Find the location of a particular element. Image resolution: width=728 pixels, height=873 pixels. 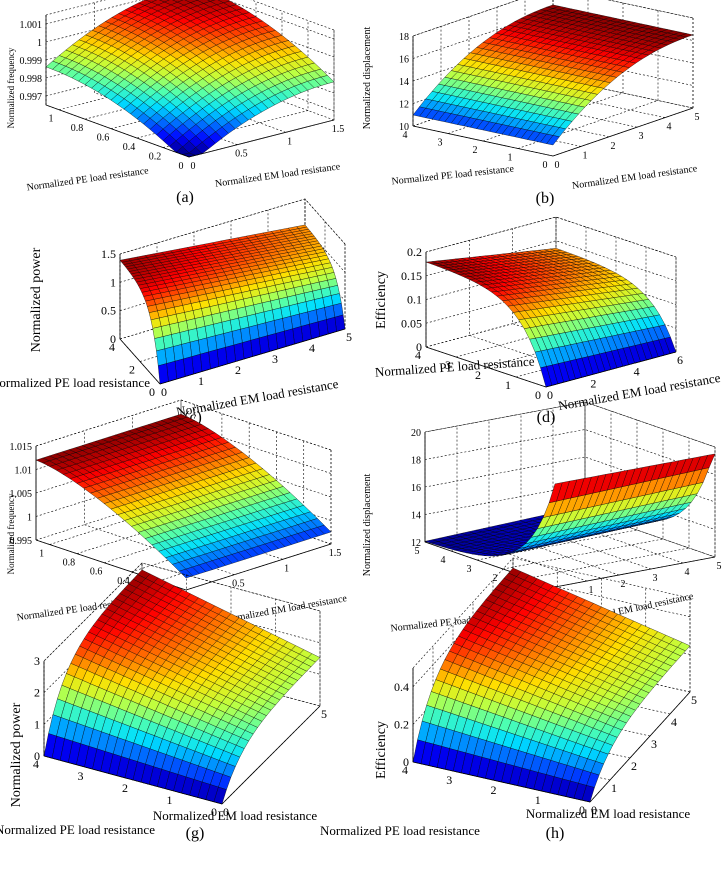

z-tick-label: 1.01 is located at coordinates (24, 471).